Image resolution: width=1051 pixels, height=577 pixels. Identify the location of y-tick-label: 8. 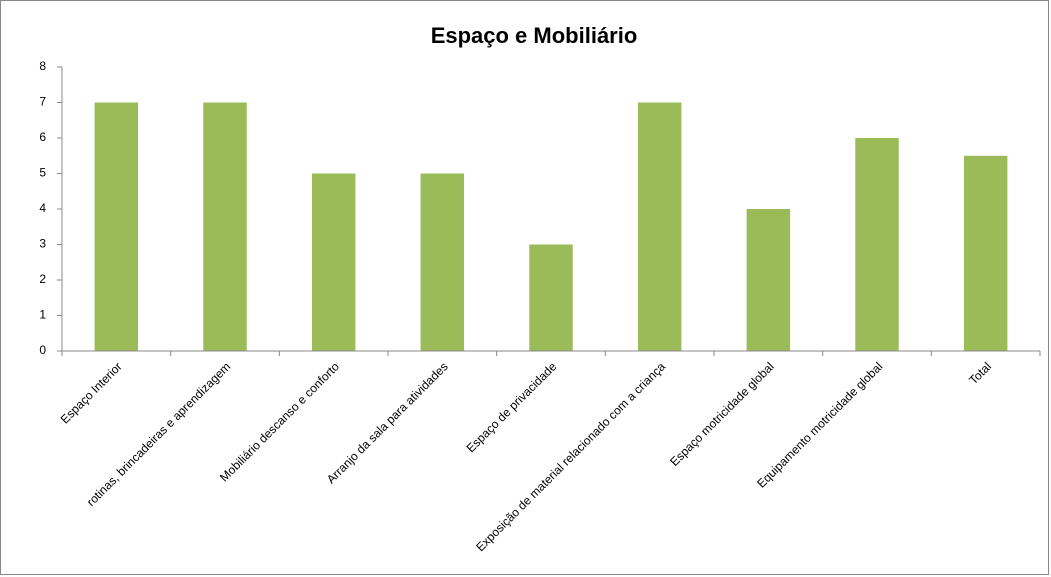
(42, 66).